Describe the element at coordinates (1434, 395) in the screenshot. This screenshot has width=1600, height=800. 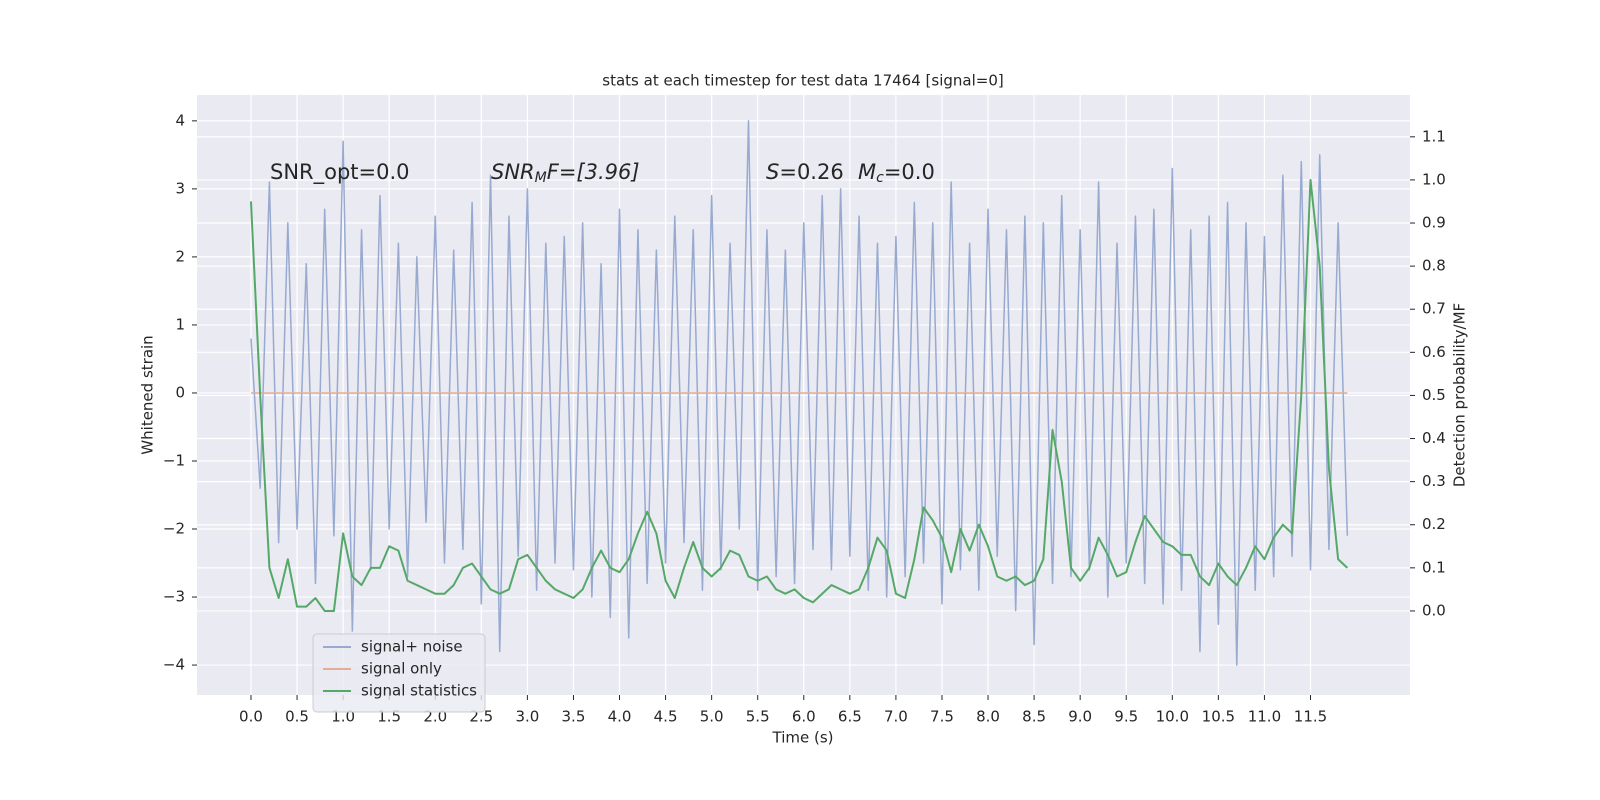
I see `y2-tick-label: 0.5` at that location.